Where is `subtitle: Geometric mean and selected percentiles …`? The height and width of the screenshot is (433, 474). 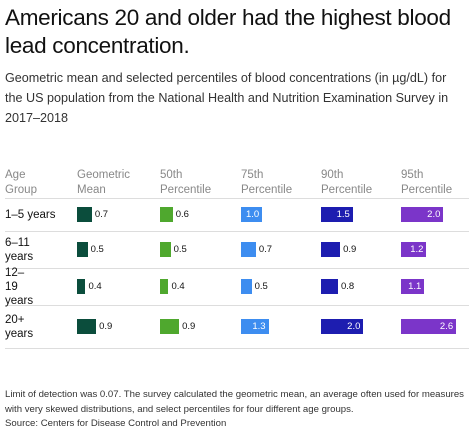
subtitle: Geometric mean and selected percentiles … is located at coordinates (227, 98).